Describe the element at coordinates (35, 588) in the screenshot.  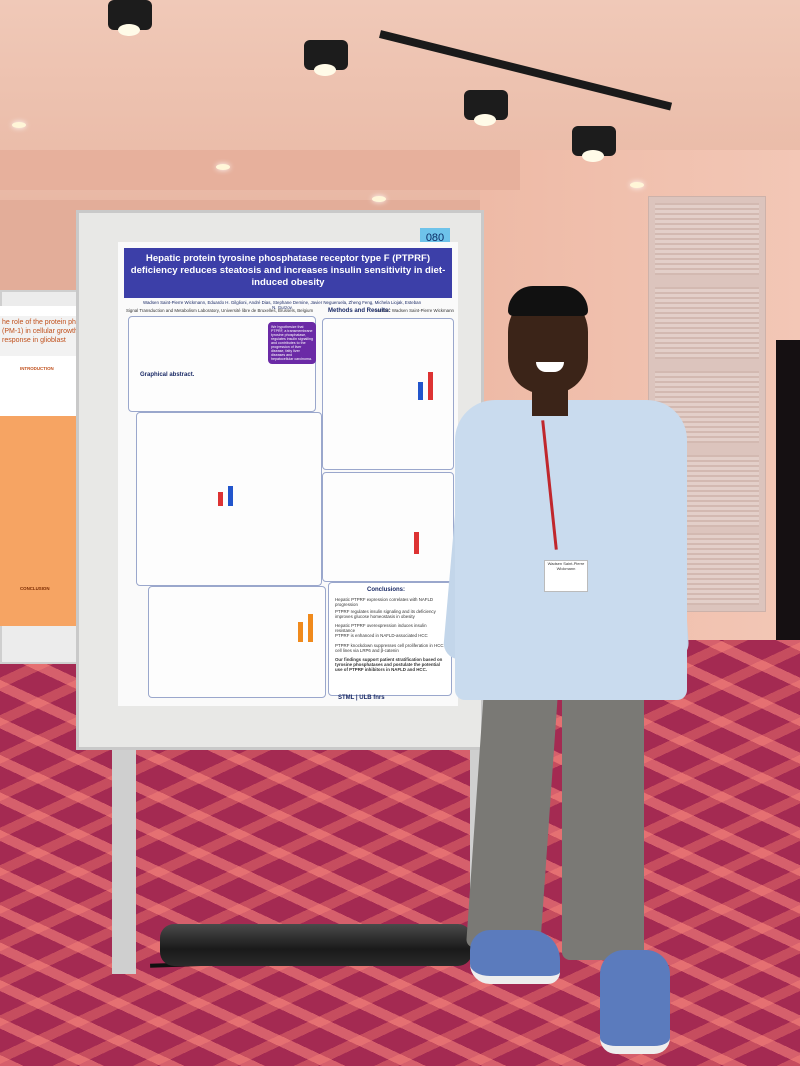
I see `left-poster-section: CONCLUSION` at that location.